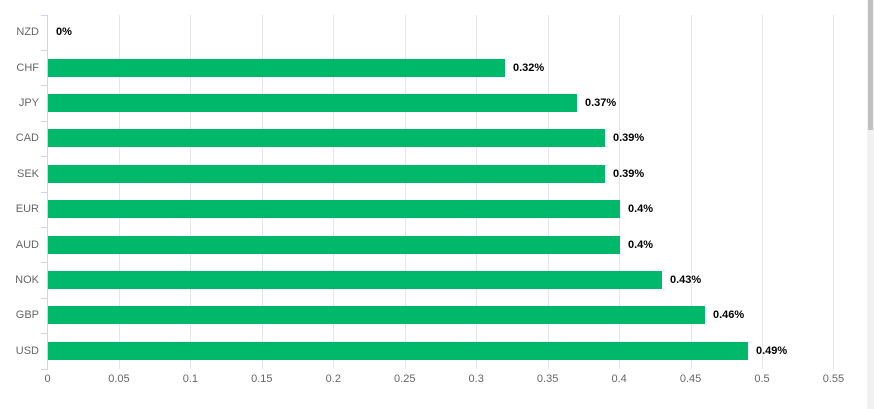  Describe the element at coordinates (376, 315) in the screenshot. I see `bar-gbp` at that location.